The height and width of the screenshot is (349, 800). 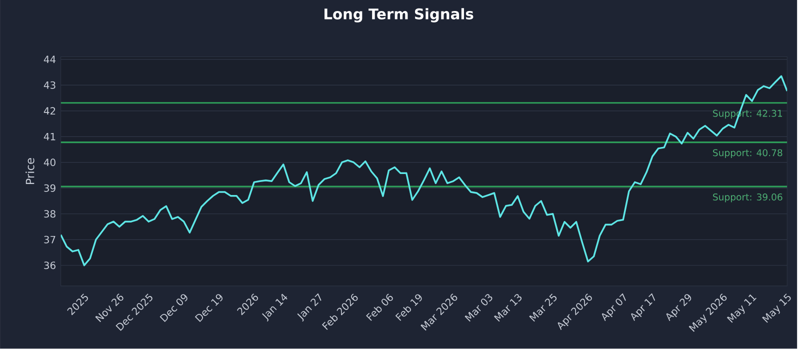 What do you see at coordinates (50, 136) in the screenshot?
I see `y-tick-label: 41` at bounding box center [50, 136].